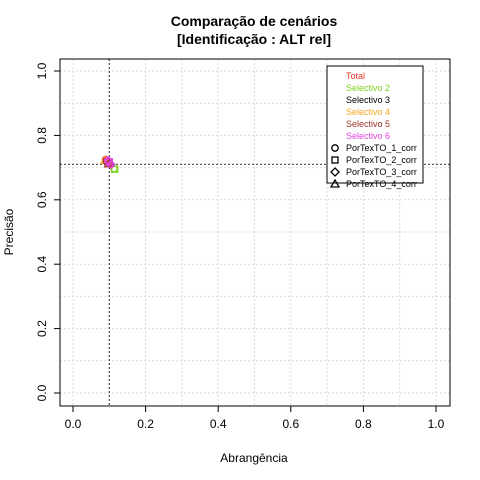 This screenshot has width=480, height=480. What do you see at coordinates (368, 124) in the screenshot?
I see `legend-entry-label: Selectivo 5` at bounding box center [368, 124].